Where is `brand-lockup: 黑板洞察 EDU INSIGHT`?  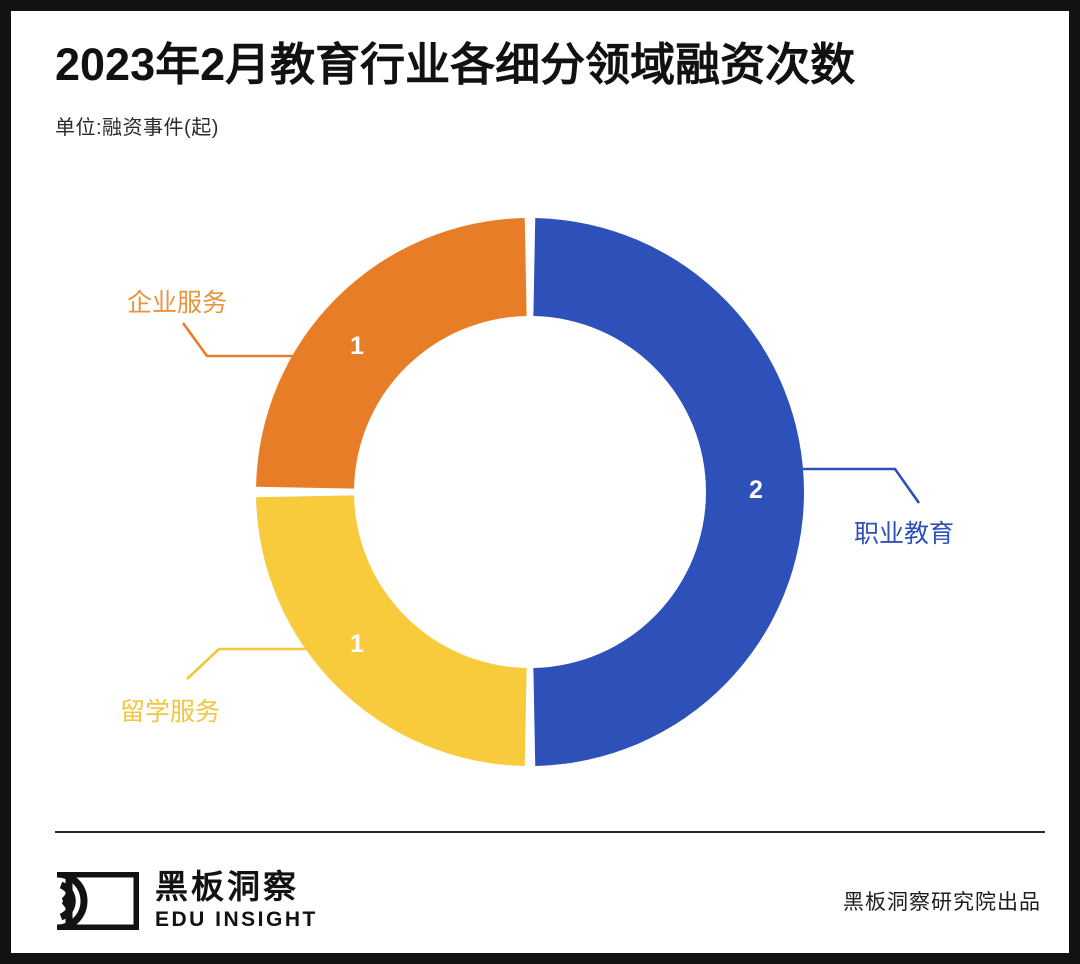 brand-lockup: 黑板洞察 EDU INSIGHT is located at coordinates (186, 900).